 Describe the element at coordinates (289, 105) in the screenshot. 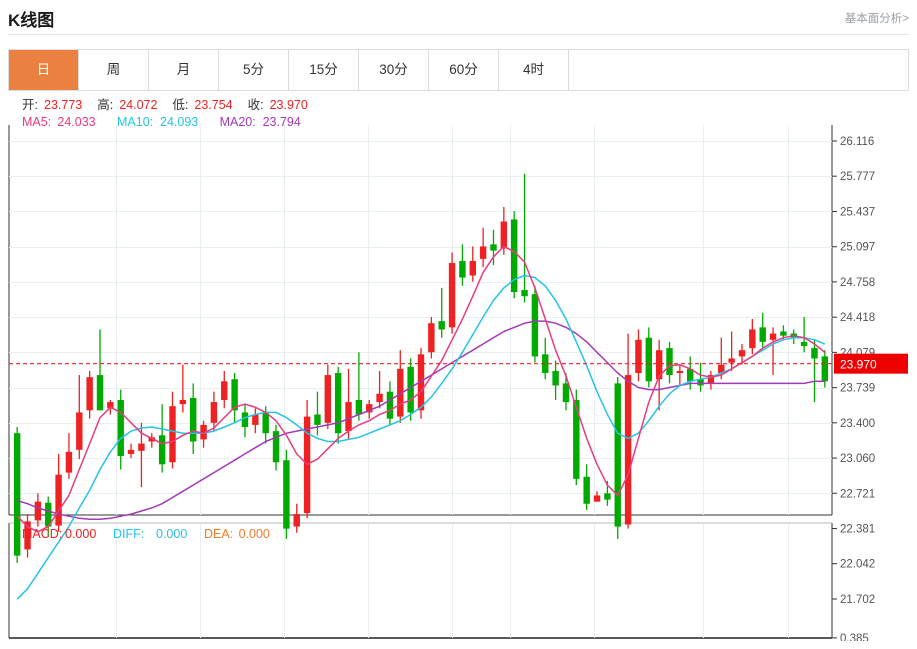

I see `ohlc-close-value: 23.970` at that location.